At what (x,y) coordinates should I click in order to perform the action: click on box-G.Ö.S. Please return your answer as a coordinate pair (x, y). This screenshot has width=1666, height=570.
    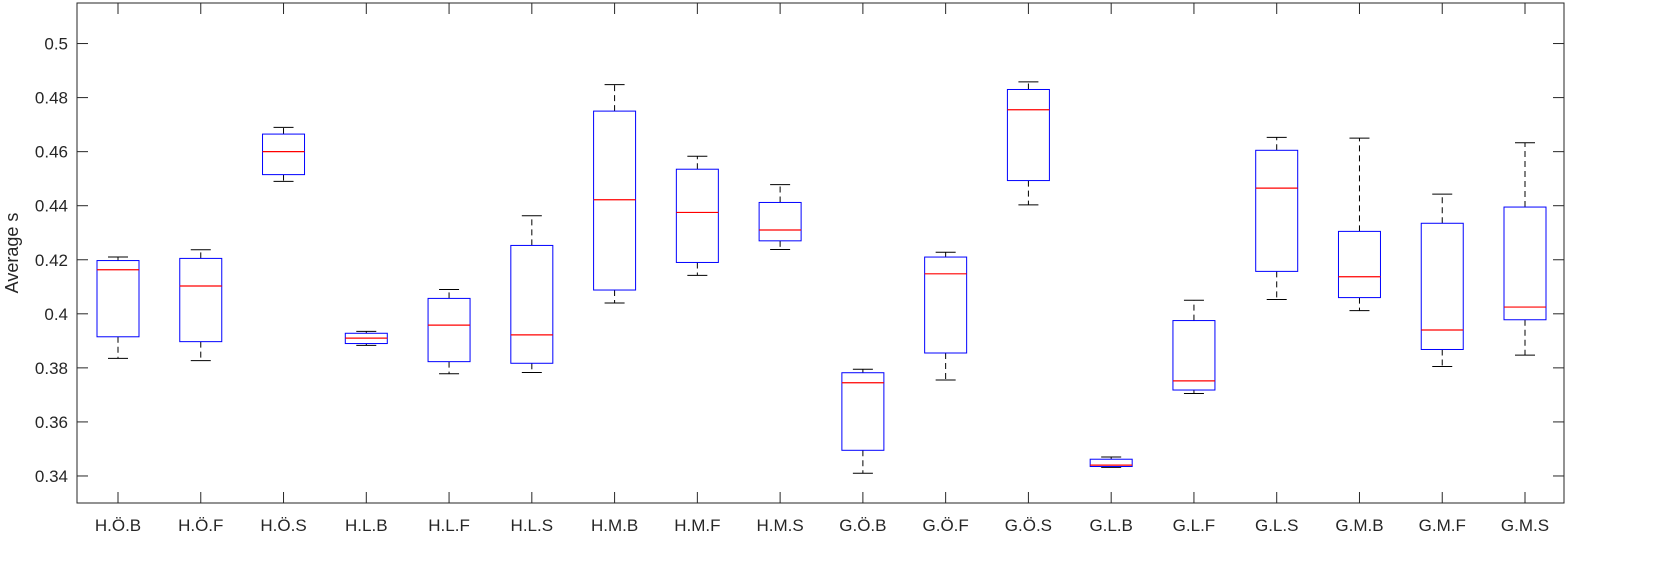
    Looking at the image, I should click on (1028, 143).